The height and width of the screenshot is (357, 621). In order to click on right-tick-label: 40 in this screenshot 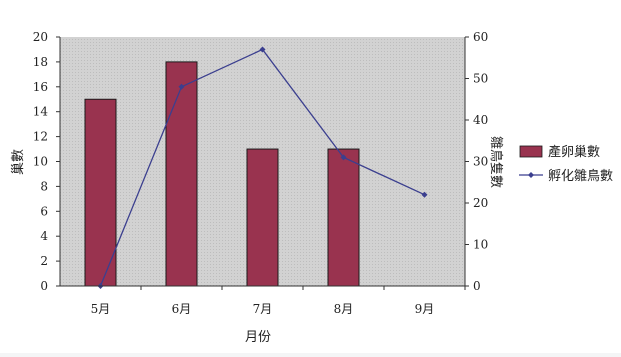, I will do `click(480, 120)`.